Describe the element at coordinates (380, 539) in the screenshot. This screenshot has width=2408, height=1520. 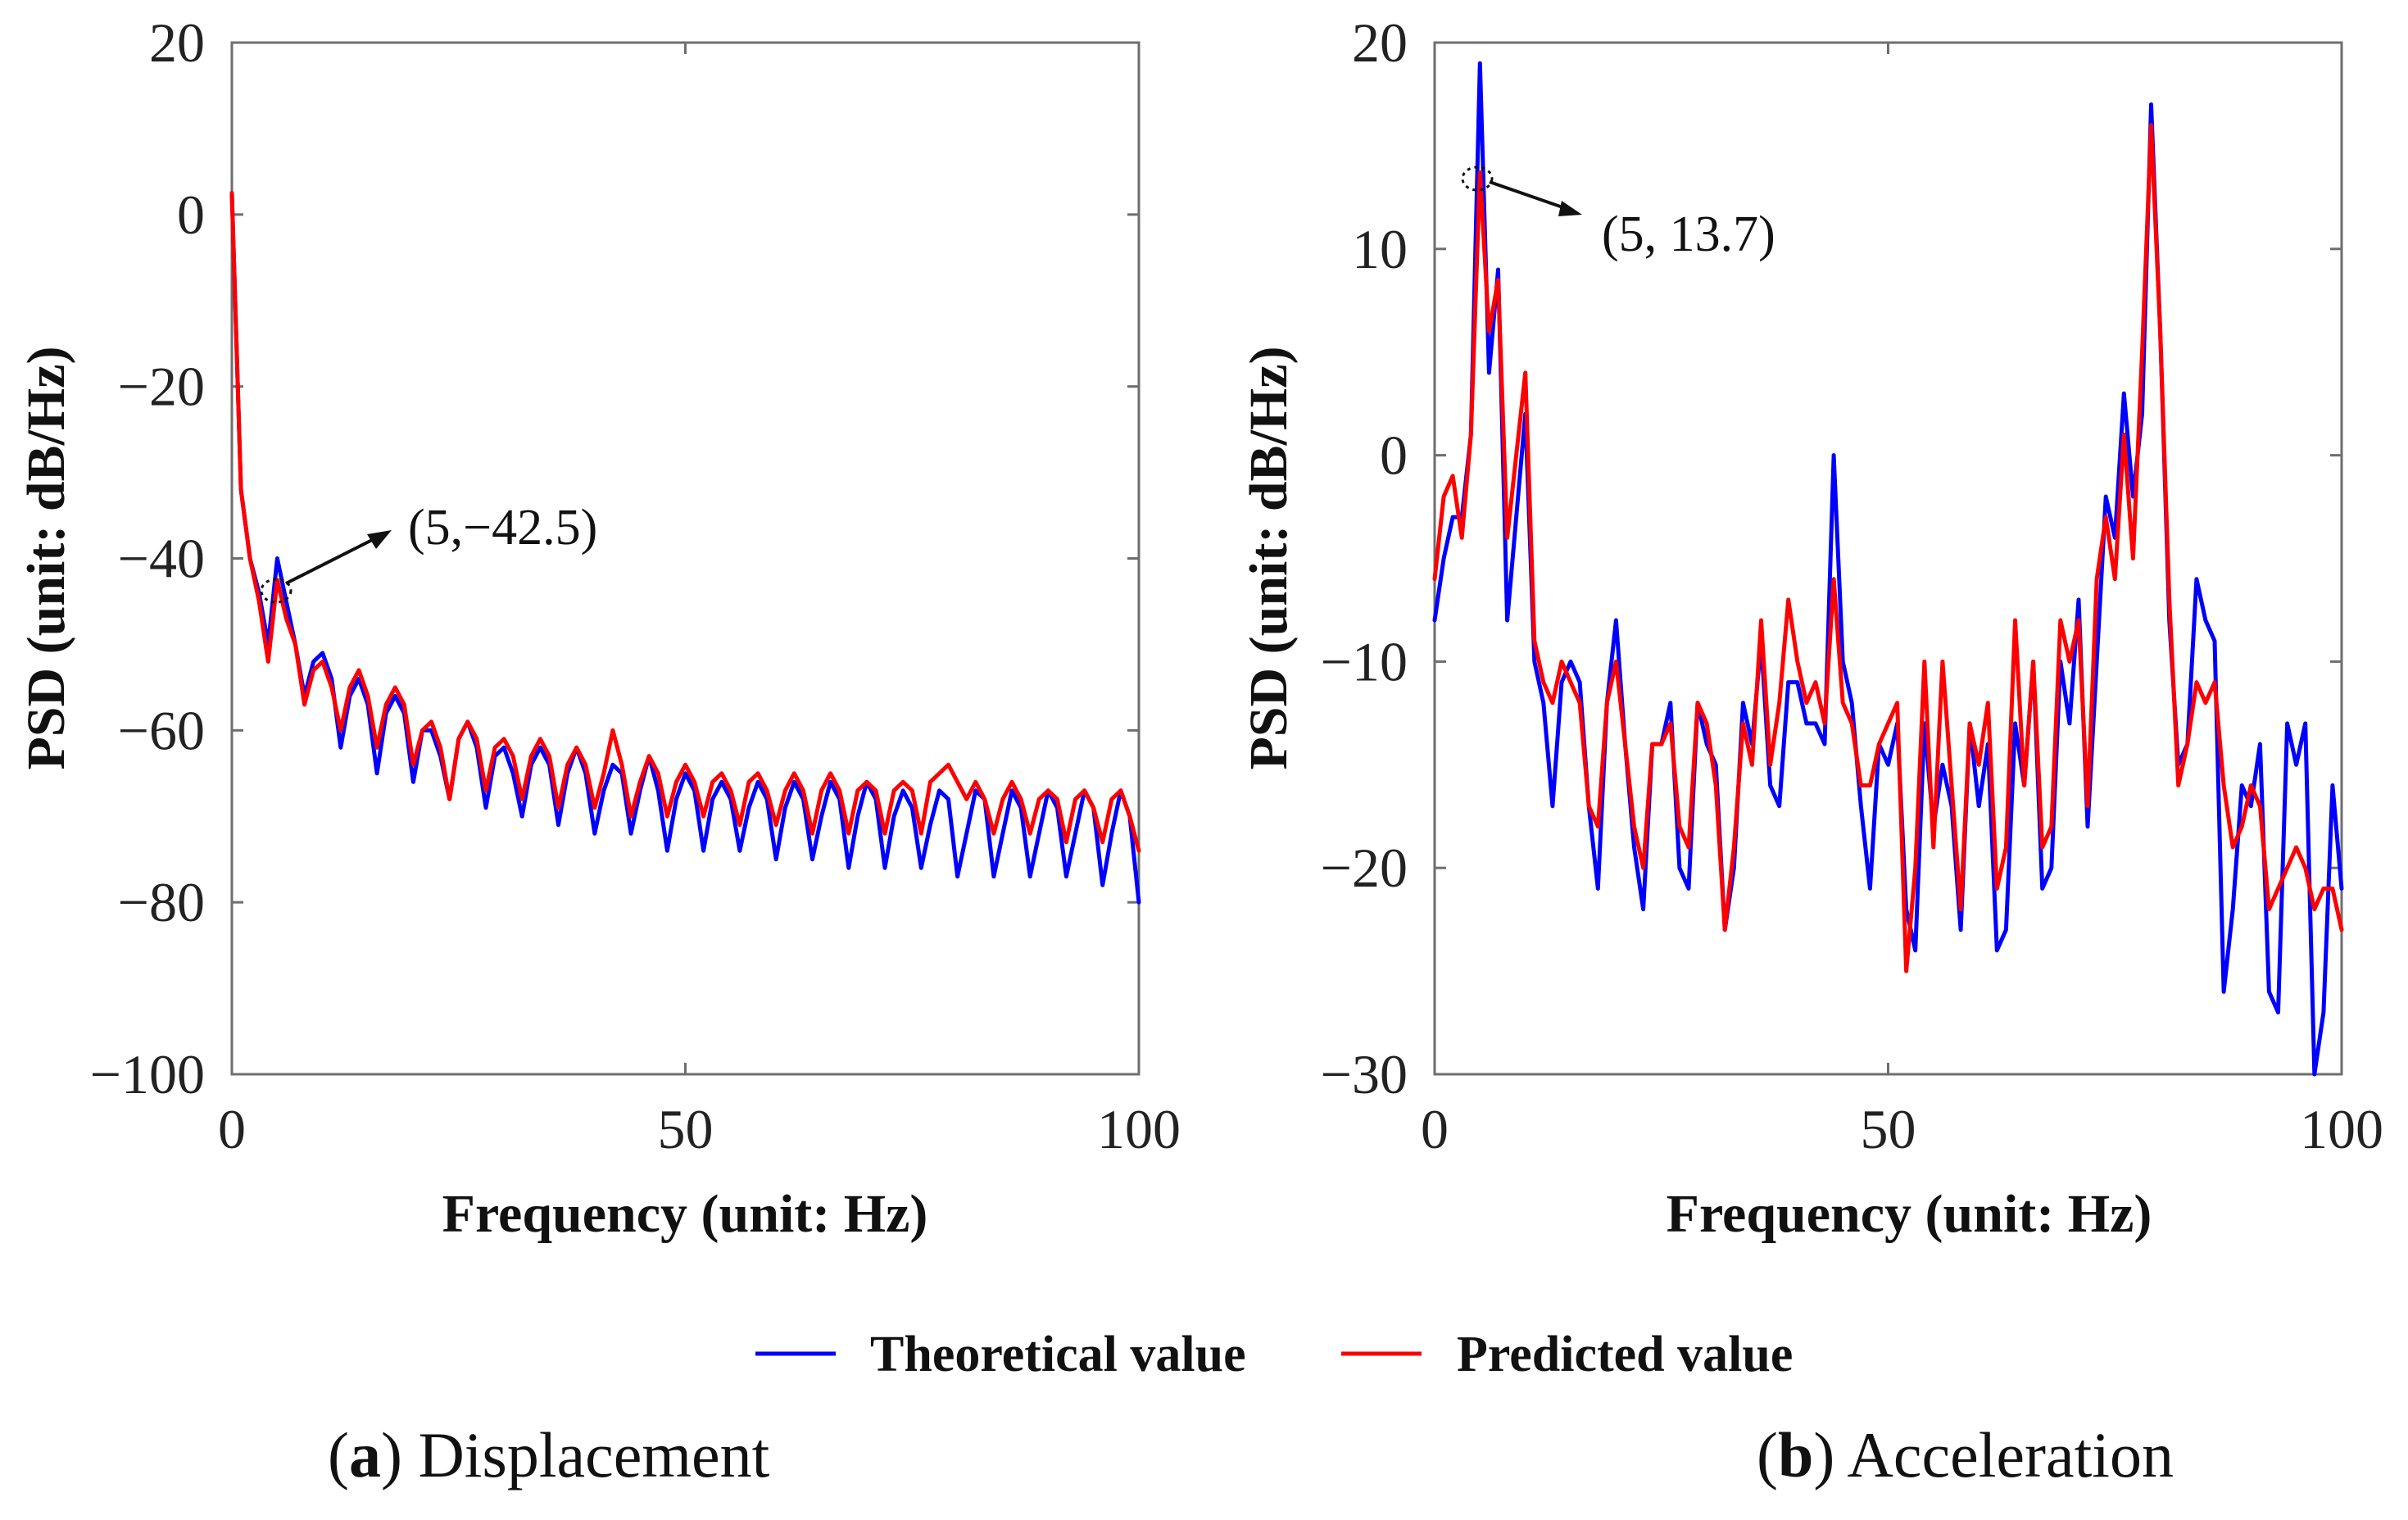
I see `annotation-arrowhead-displacement` at that location.